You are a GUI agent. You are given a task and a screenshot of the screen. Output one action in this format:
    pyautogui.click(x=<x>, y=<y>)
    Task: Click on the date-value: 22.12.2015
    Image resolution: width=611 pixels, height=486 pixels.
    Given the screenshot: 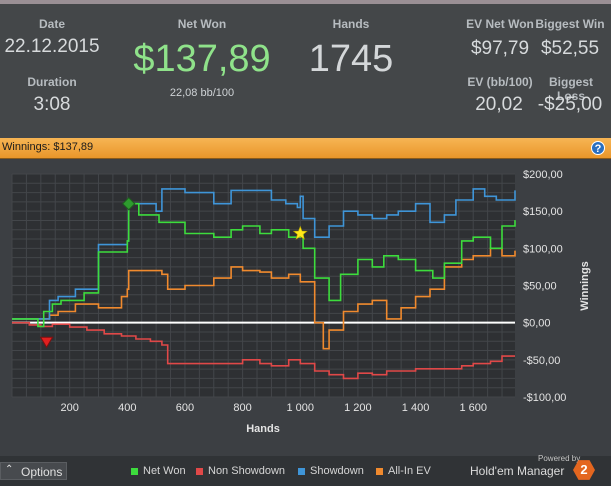 What is the action you would take?
    pyautogui.click(x=52, y=46)
    